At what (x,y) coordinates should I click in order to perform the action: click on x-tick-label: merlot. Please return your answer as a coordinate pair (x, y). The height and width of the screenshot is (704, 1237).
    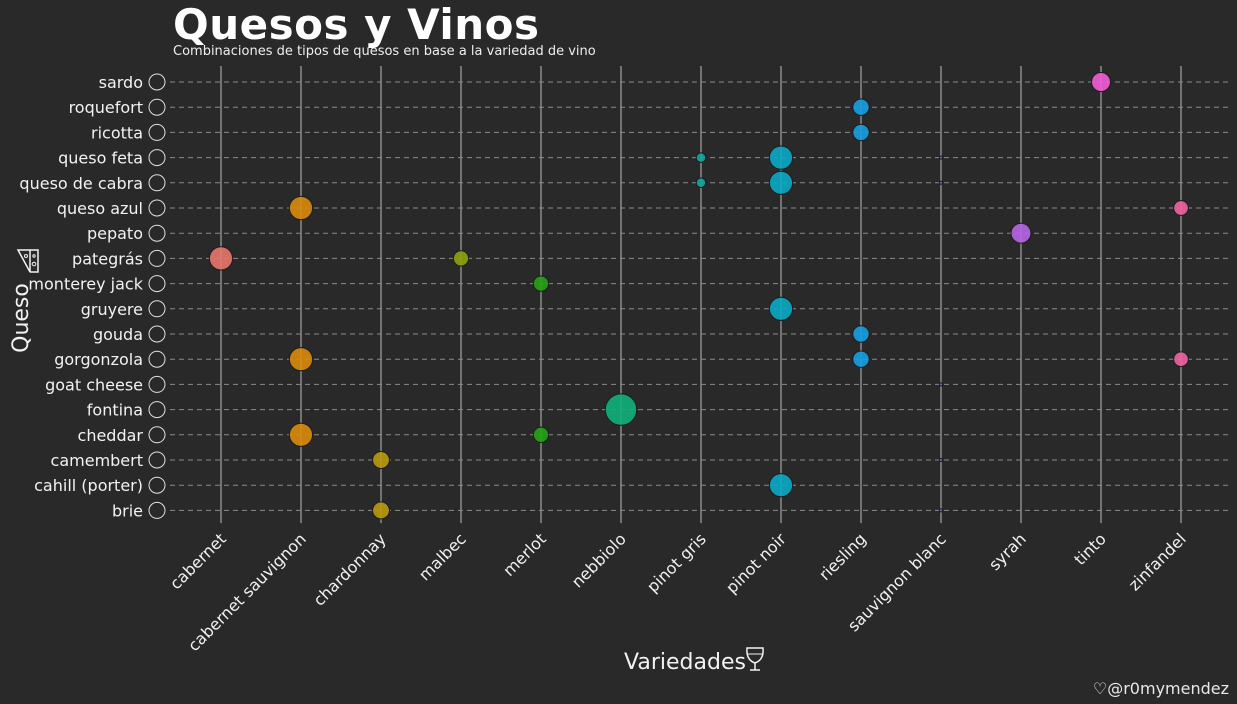
    Looking at the image, I should click on (524, 554).